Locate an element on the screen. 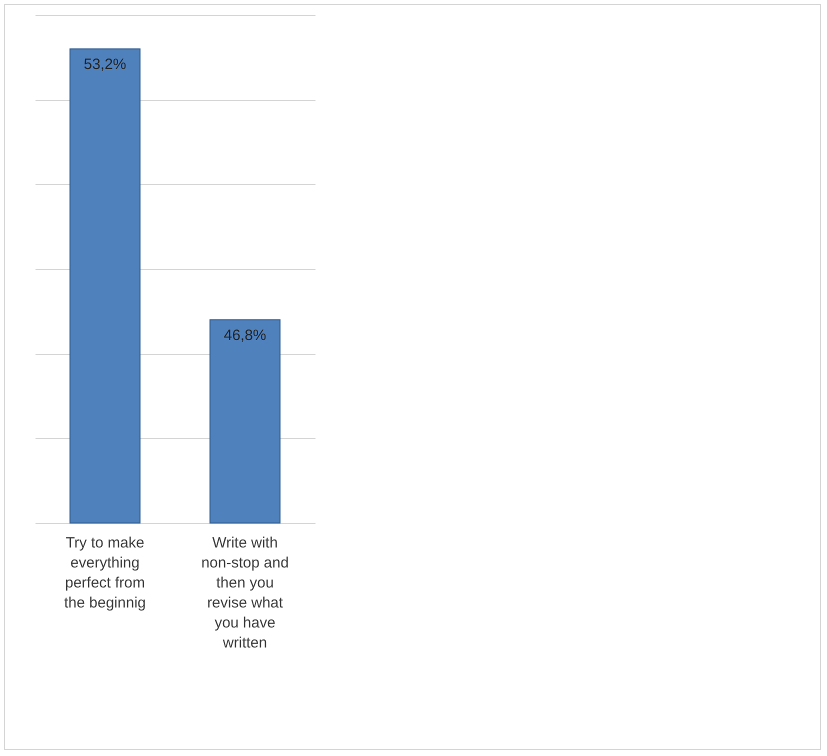  data-label: 53,2% is located at coordinates (105, 64).